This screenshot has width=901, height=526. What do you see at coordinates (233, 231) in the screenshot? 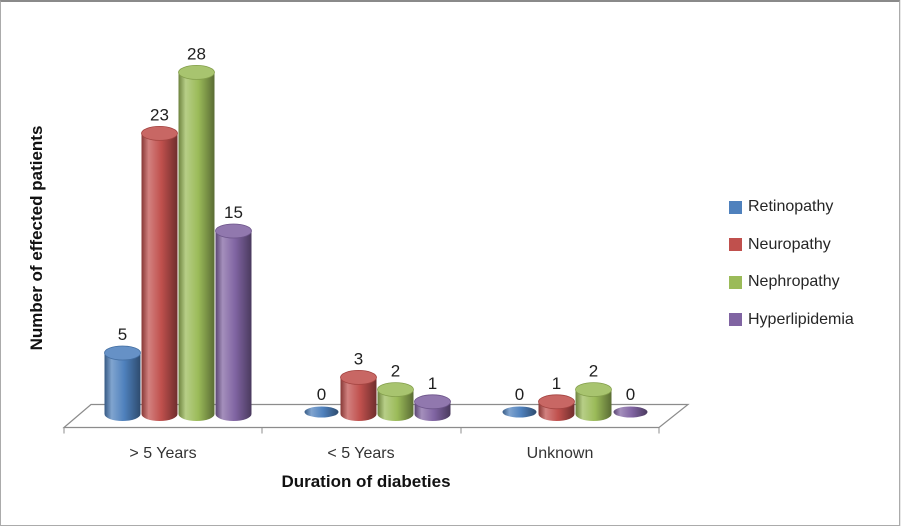
I see `bar-hyperlipidemia-0-top` at bounding box center [233, 231].